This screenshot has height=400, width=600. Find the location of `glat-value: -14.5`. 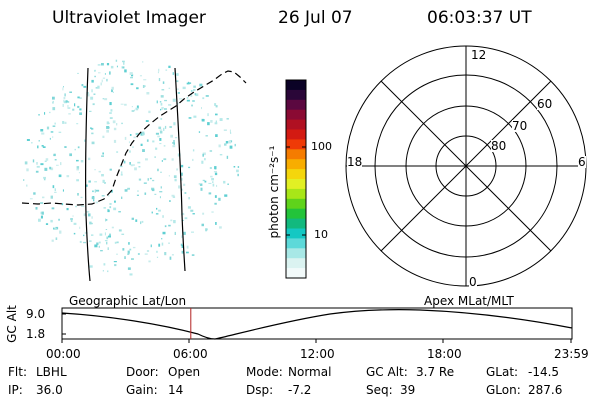

glat-value: -14.5 is located at coordinates (544, 372).